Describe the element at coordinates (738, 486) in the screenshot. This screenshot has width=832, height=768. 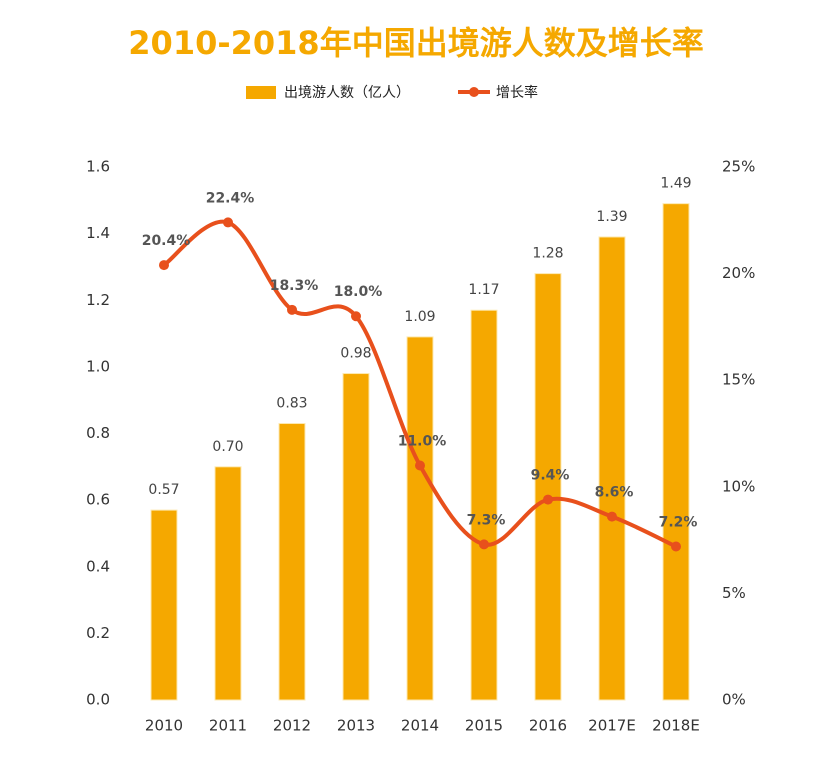
I see `y2-tick-label: 10%` at that location.